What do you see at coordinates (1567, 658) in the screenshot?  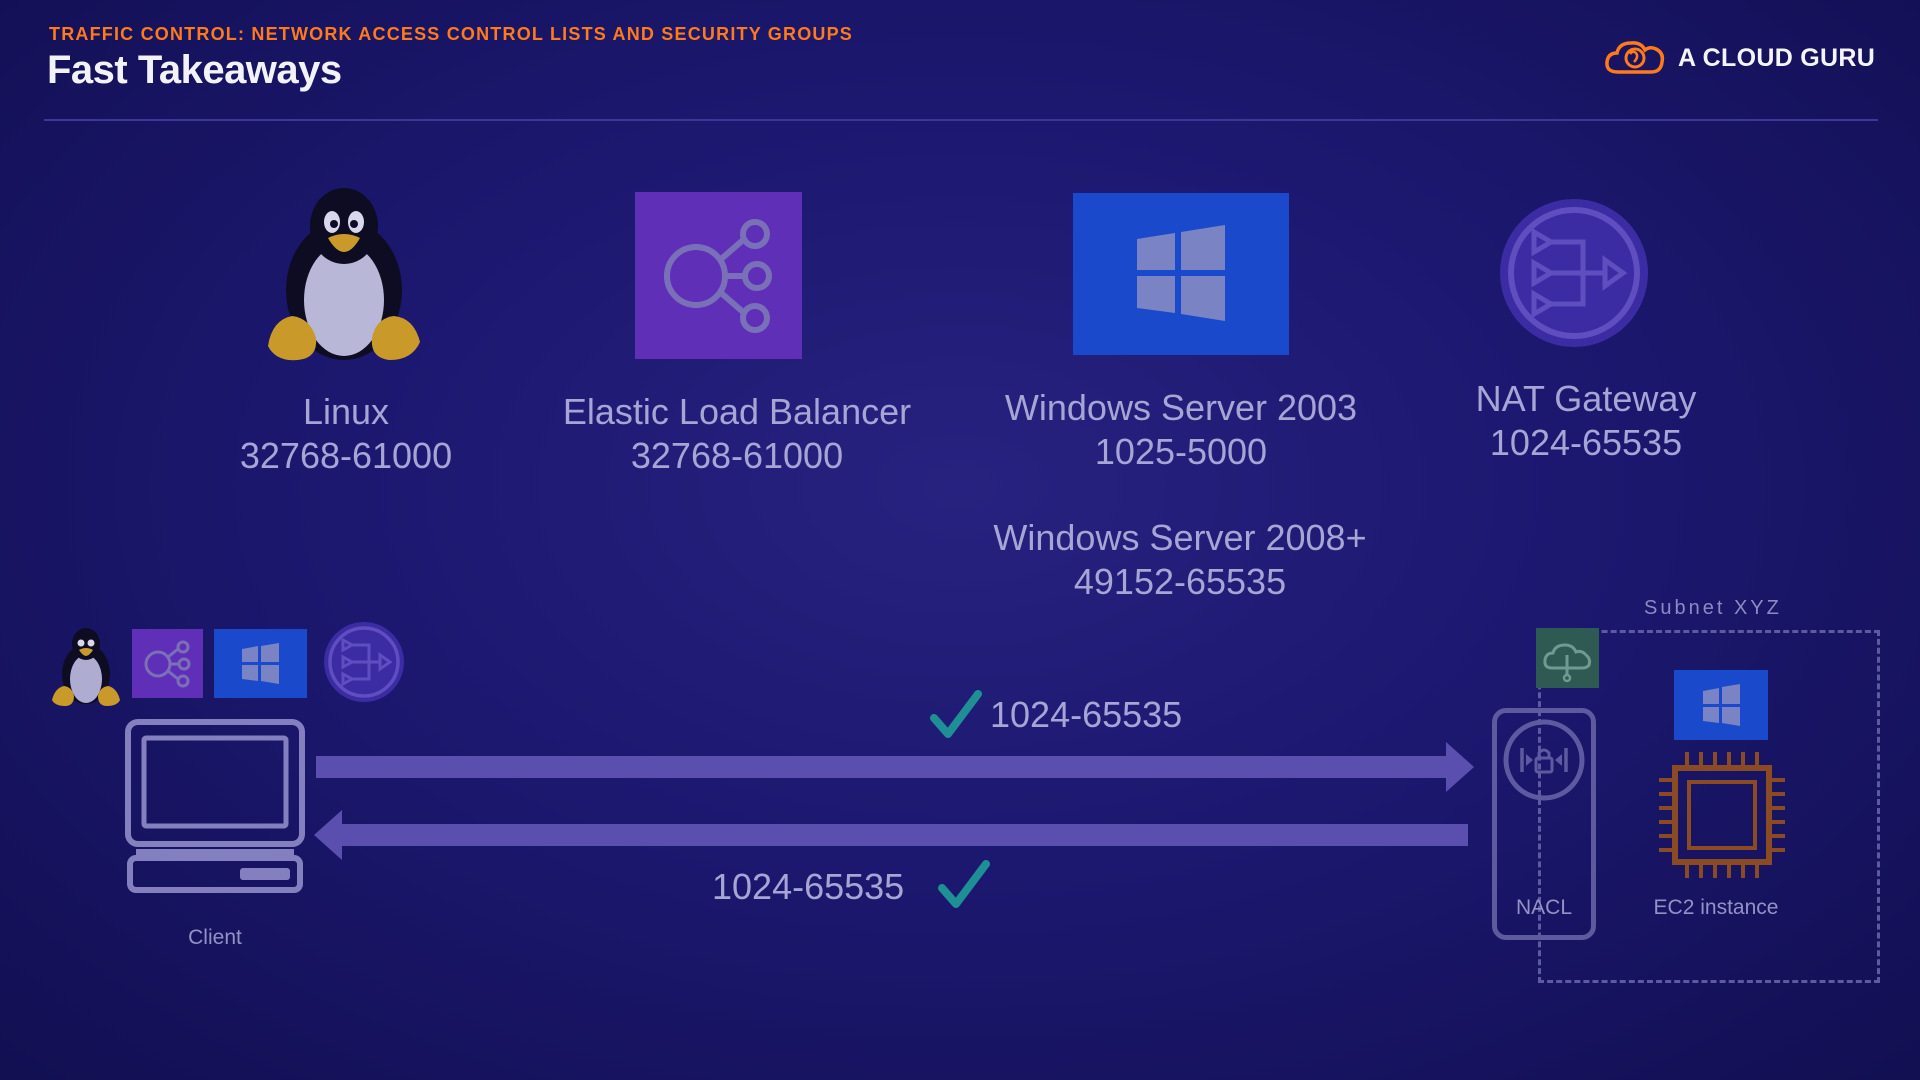 I see `subnet-cloud-icon` at bounding box center [1567, 658].